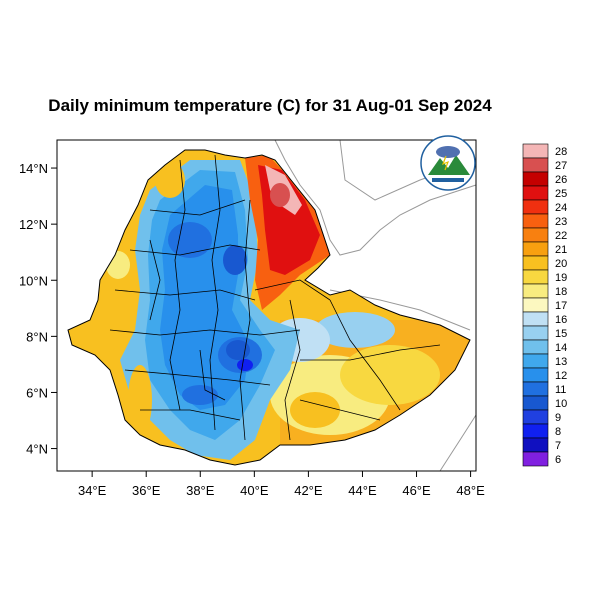 The height and width of the screenshot is (600, 600). Describe the element at coordinates (37, 336) in the screenshot. I see `y-tick-label: 8°N` at that location.